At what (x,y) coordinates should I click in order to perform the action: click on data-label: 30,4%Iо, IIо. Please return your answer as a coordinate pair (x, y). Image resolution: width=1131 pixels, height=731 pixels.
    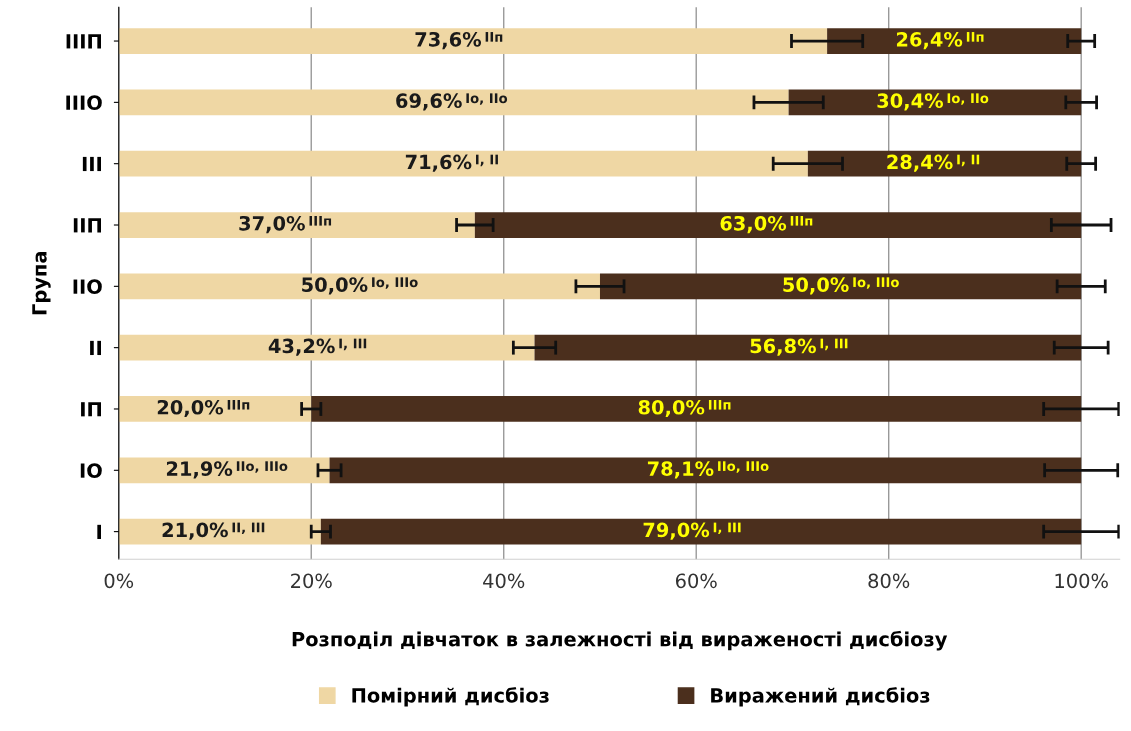
    Looking at the image, I should click on (933, 102).